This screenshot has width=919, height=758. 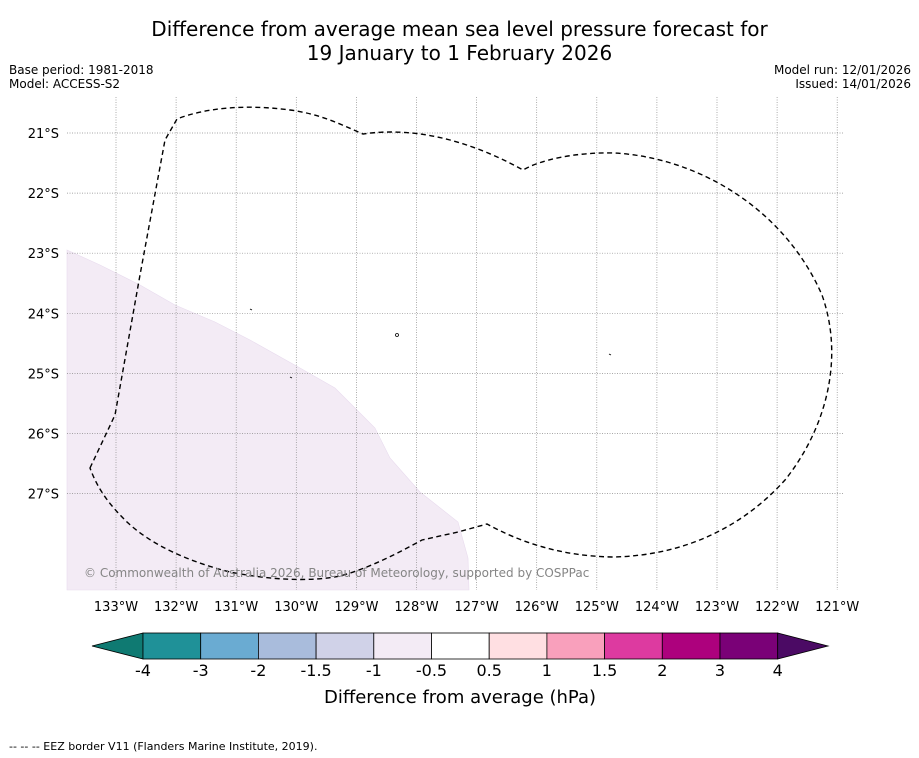 I want to click on colorbar-tick-label: 1.5, so click(x=604, y=670).